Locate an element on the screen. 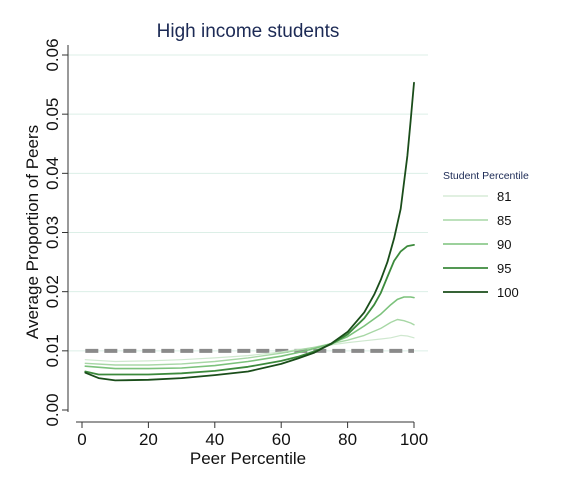  x-tick-label: 0 is located at coordinates (81, 439).